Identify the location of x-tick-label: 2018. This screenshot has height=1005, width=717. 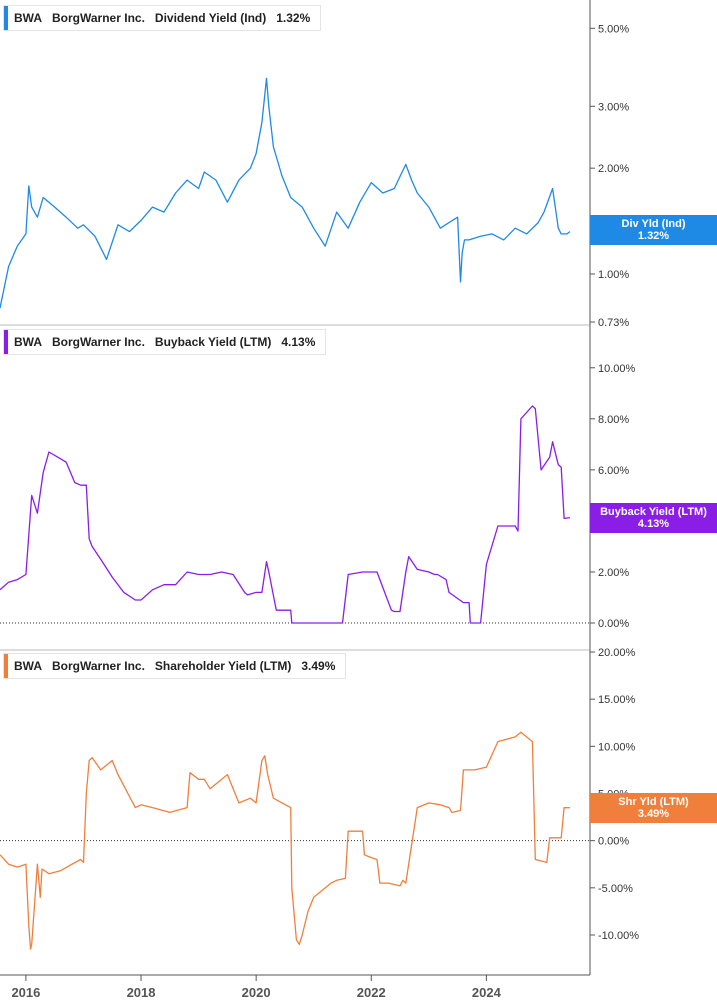
(141, 992).